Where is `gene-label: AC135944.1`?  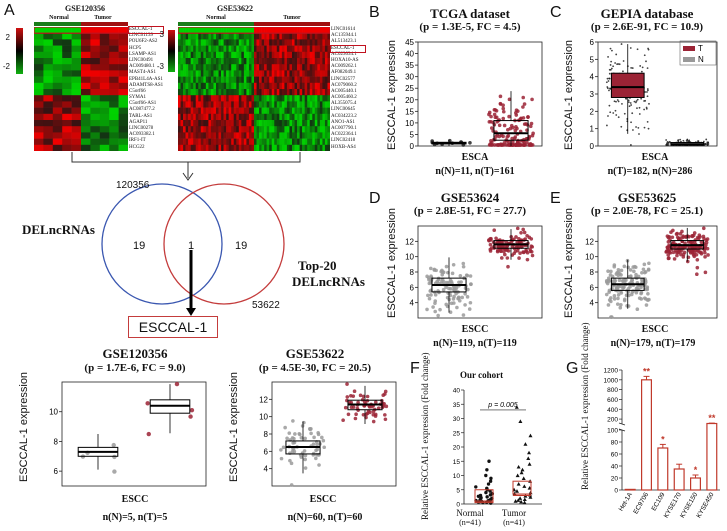
gene-label: AC135944.1 is located at coordinates (344, 36).